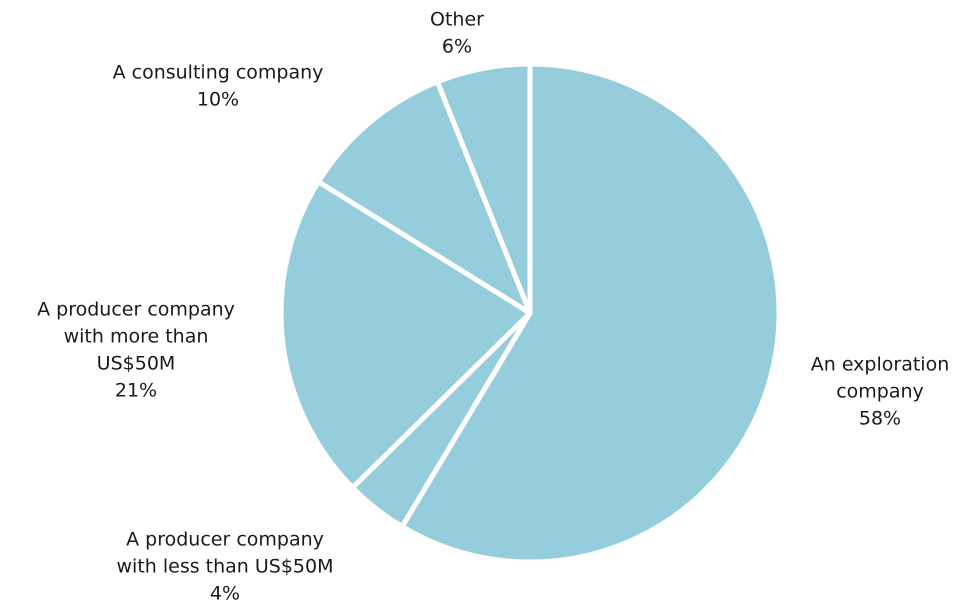 This screenshot has height=606, width=968. Describe the element at coordinates (136, 337) in the screenshot. I see `slice-label: with more than` at that location.